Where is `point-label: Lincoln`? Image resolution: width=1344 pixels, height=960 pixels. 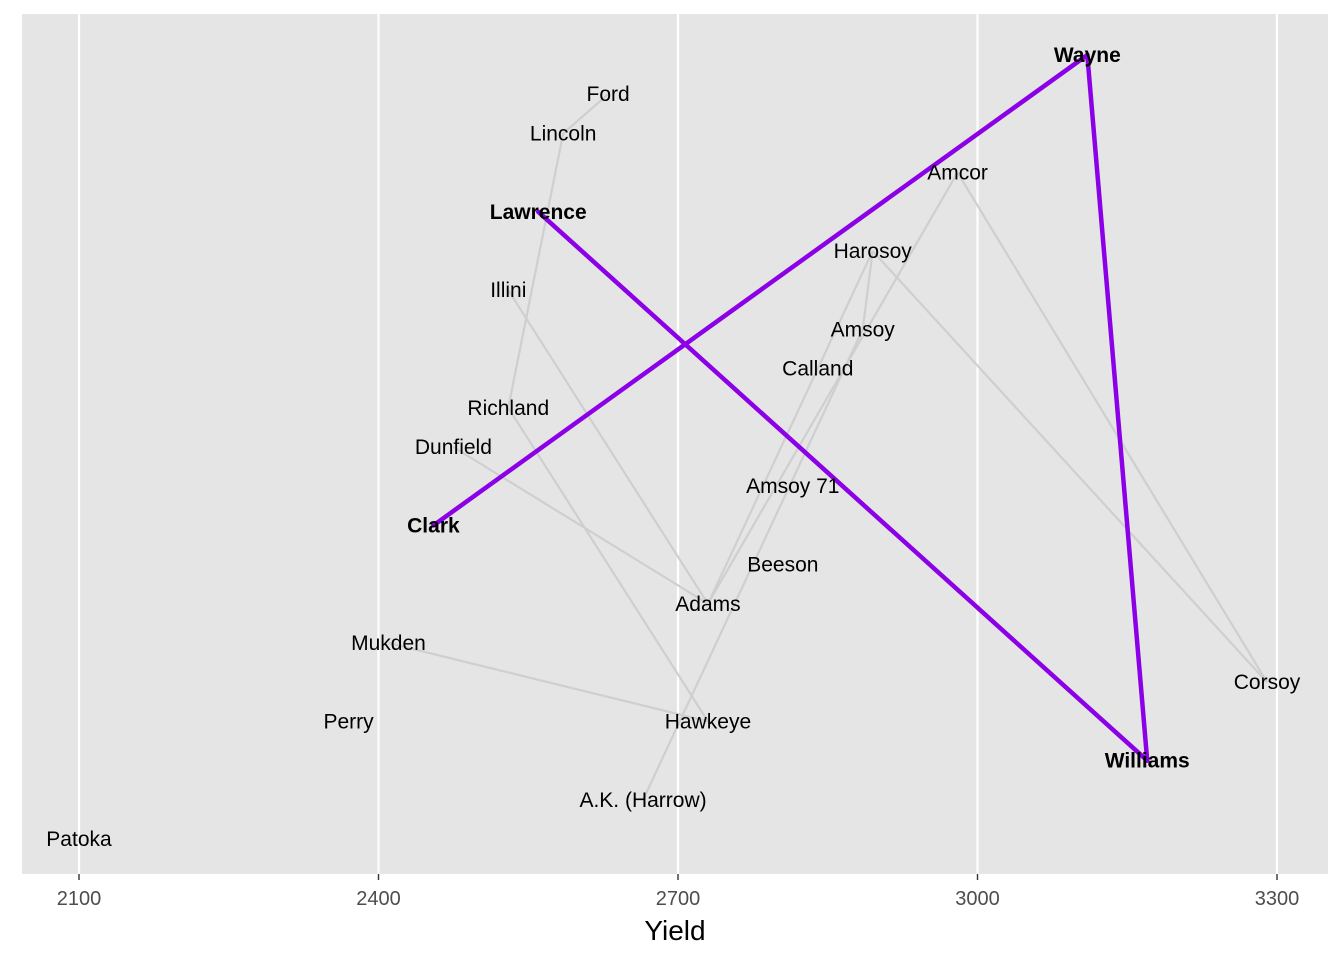
point-label: Lincoln is located at coordinates (563, 133).